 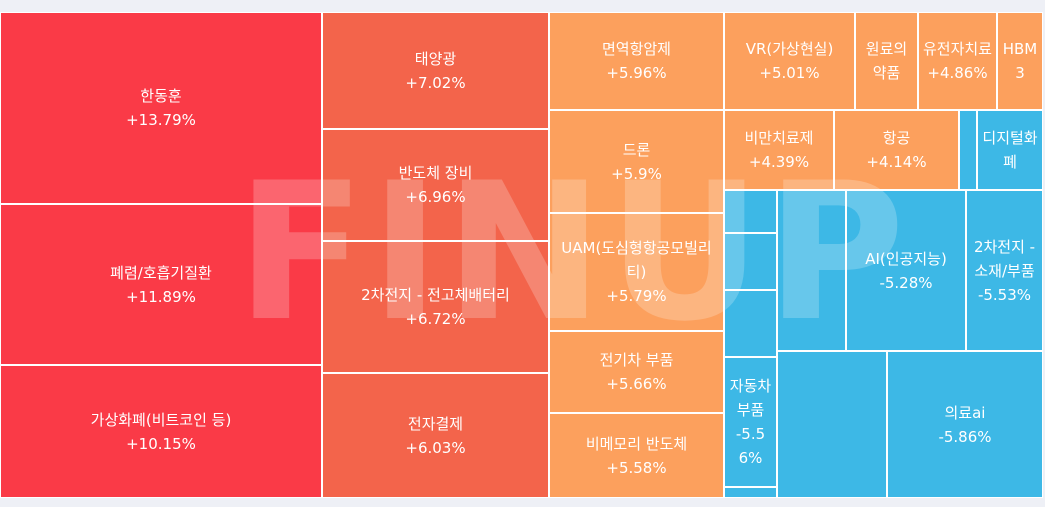 I want to click on tile-label: 전기차 부품 +5.66%, so click(x=637, y=372).